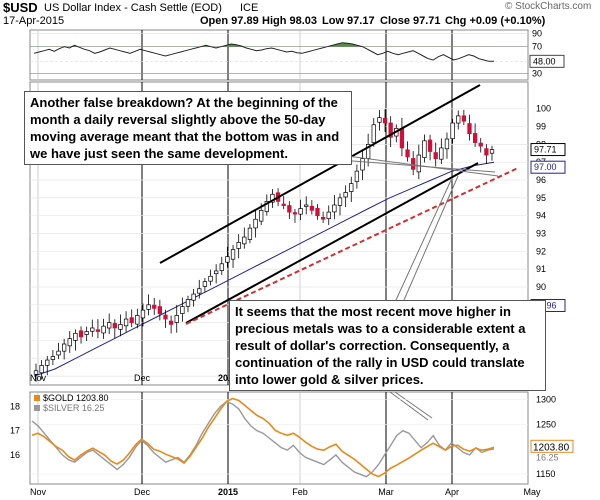 The height and width of the screenshot is (500, 600). I want to click on gold-legend-swatch, so click(37, 398).